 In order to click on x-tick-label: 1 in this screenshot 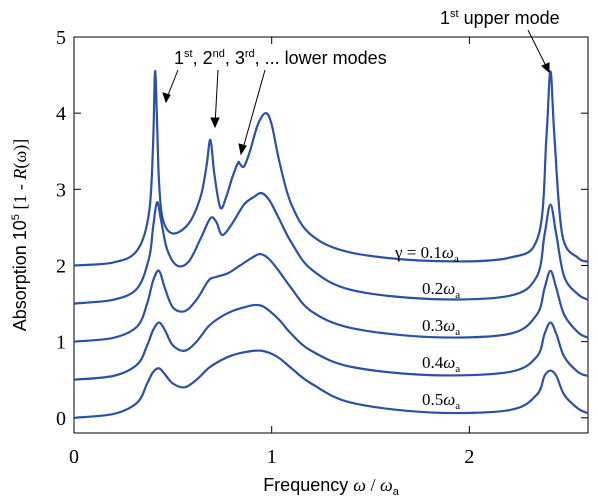, I will do `click(272, 457)`.